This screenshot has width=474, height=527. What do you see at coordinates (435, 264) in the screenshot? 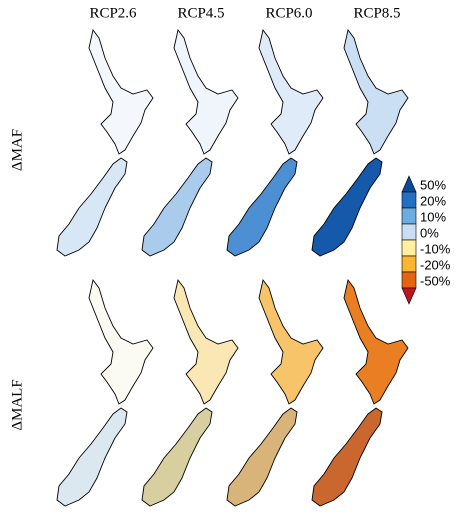
I see `colorbar-label: -20%` at bounding box center [435, 264].